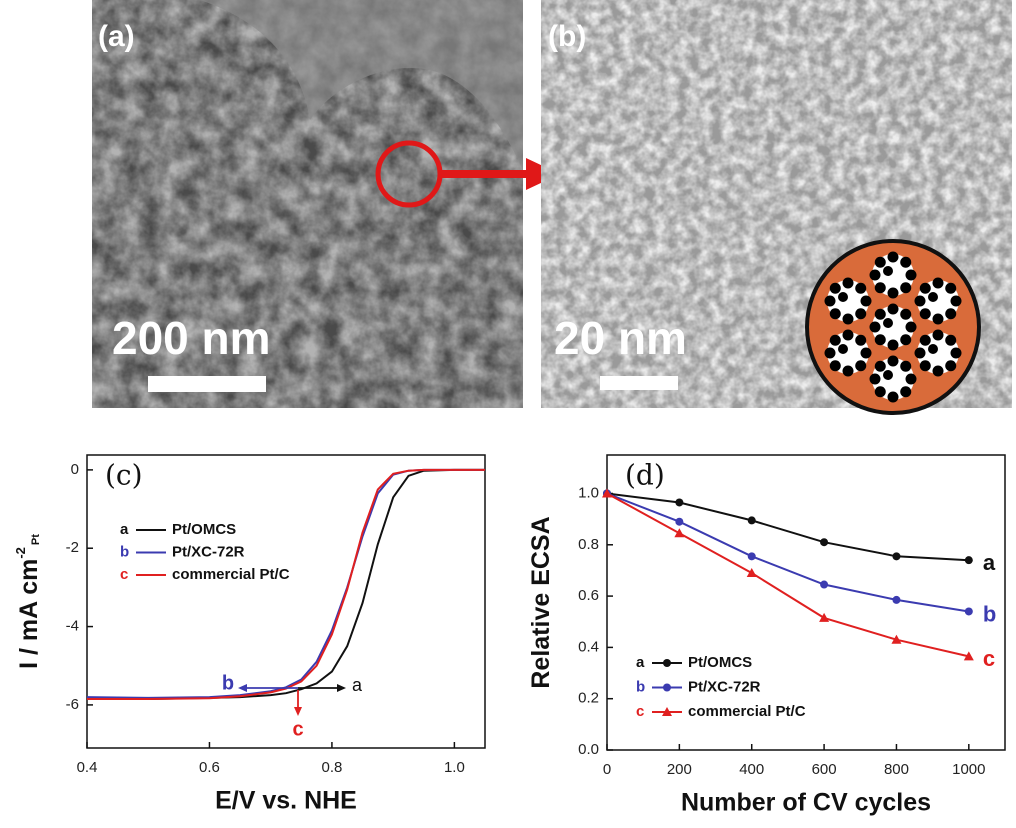  I want to click on annotation: b, so click(228, 683).